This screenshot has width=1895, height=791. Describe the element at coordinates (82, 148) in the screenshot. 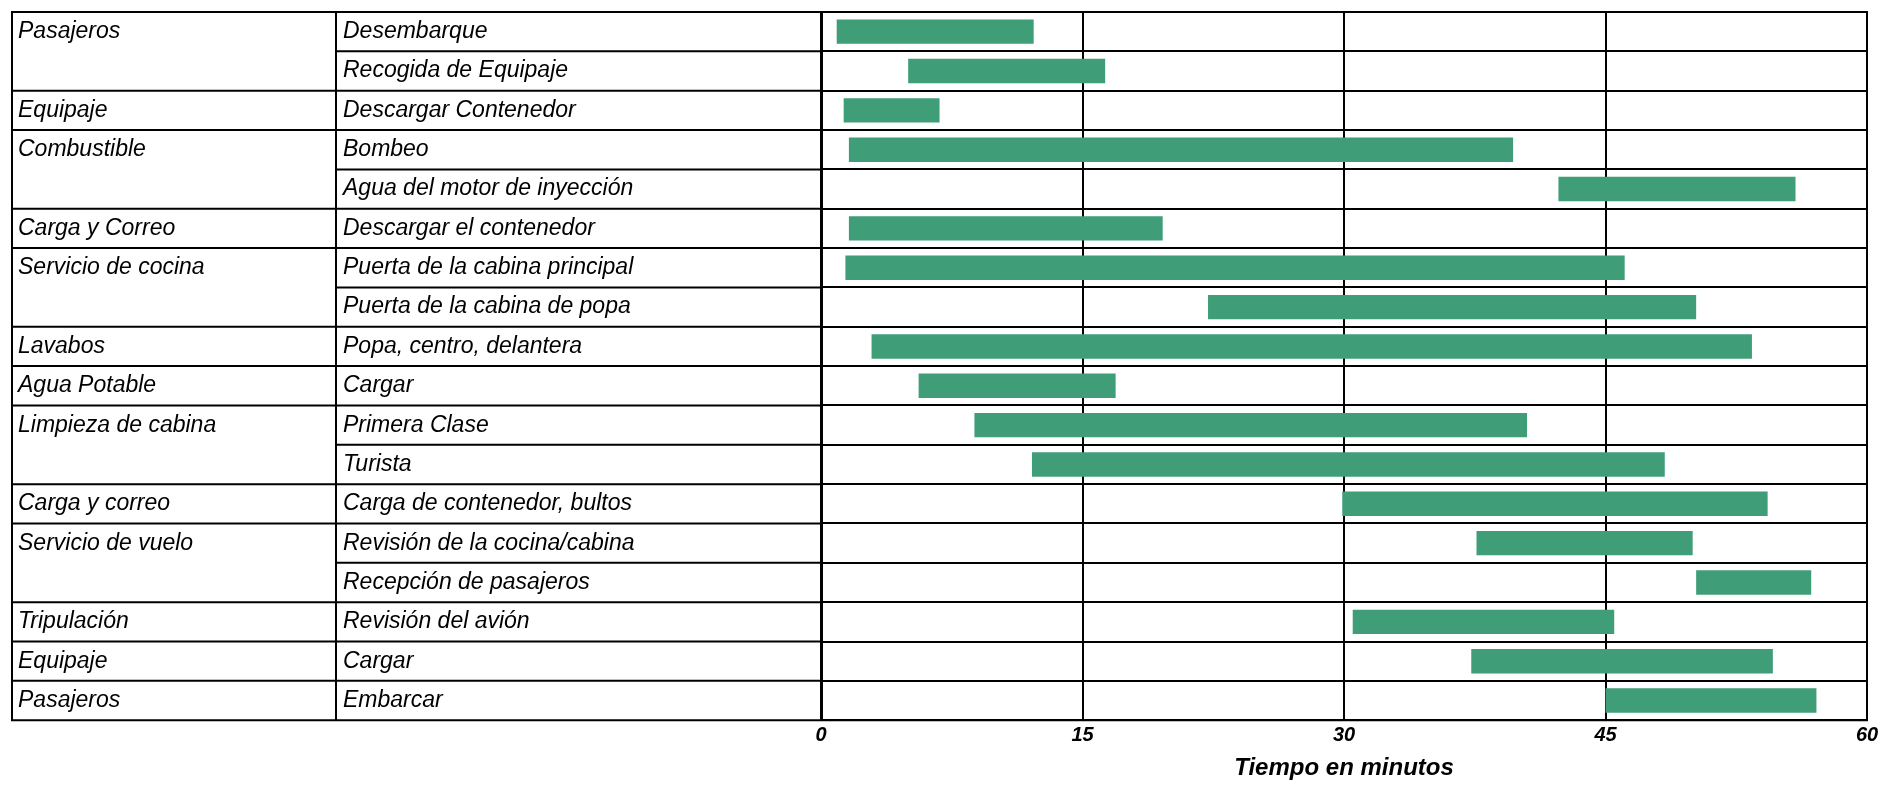

I see `text: Combustible` at that location.